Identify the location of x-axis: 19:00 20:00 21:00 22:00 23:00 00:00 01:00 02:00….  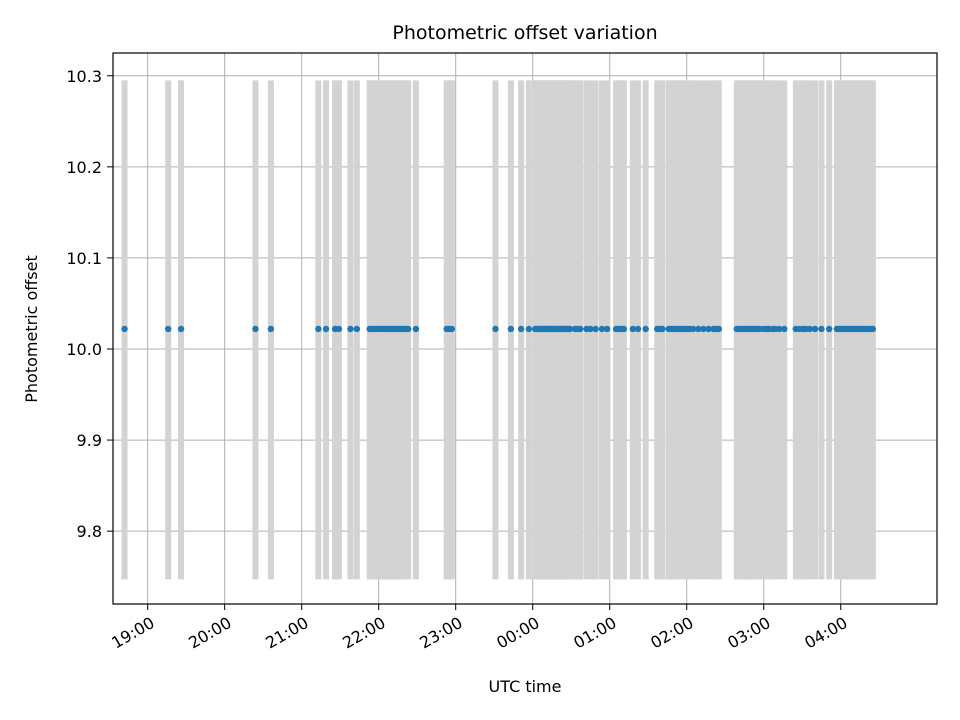
(479, 628).